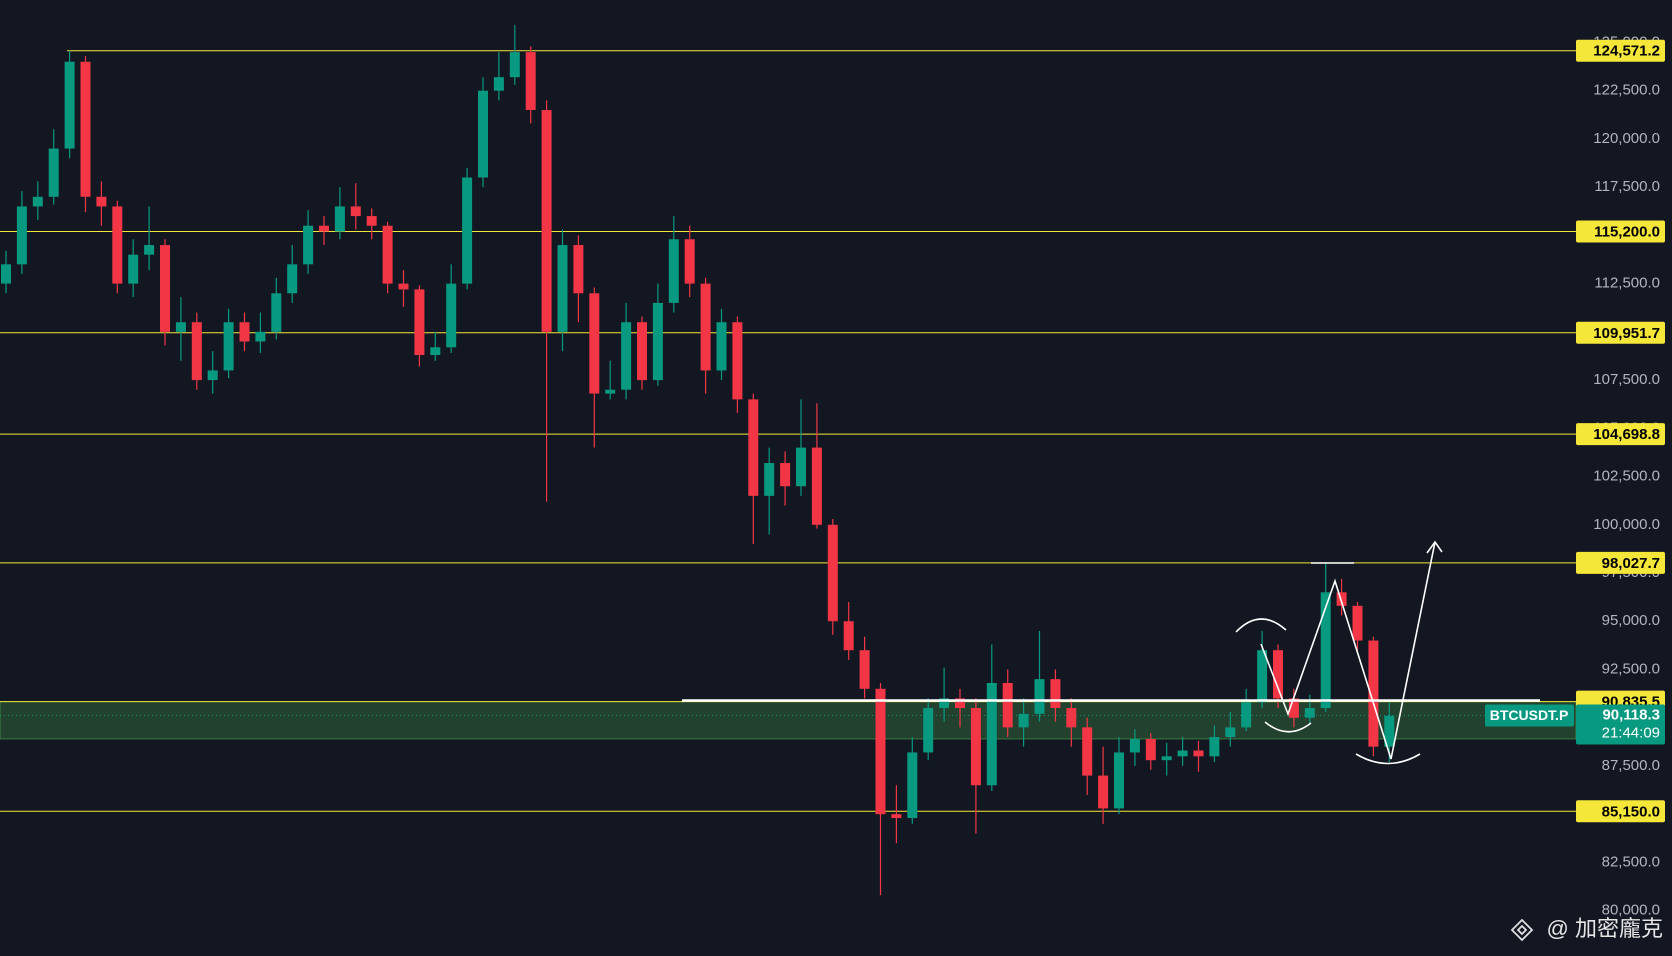  Describe the element at coordinates (1626, 476) in the screenshot. I see `y-tick-label: 102,500.0` at that location.